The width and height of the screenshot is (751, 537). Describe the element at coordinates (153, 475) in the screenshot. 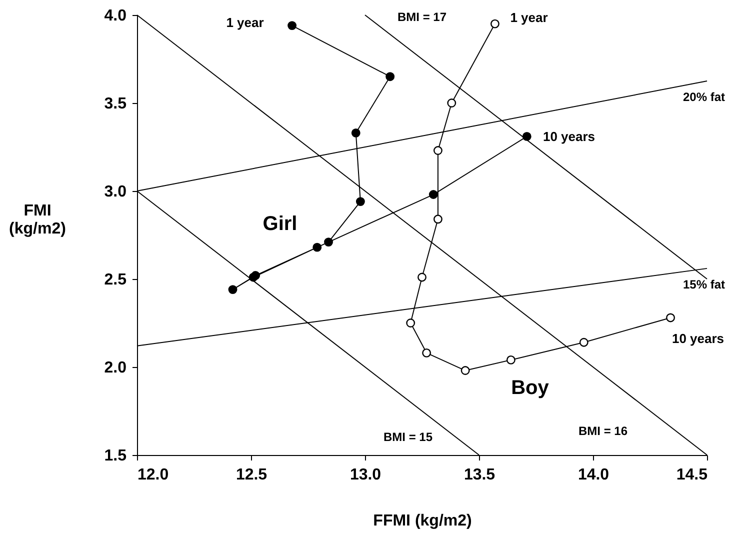

I see `x-tick-label: 12.0` at that location.